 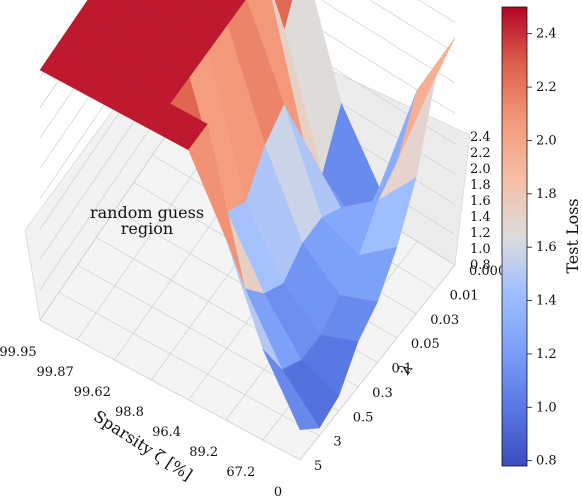 What do you see at coordinates (147, 228) in the screenshot?
I see `annotation-line-2: region` at bounding box center [147, 228].